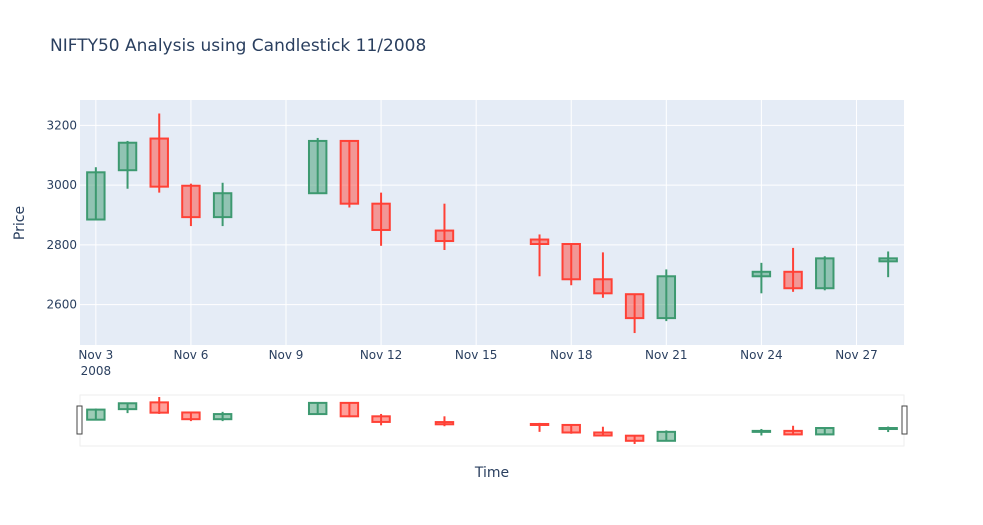  I want to click on y-tick-label: 2800, so click(61, 245).